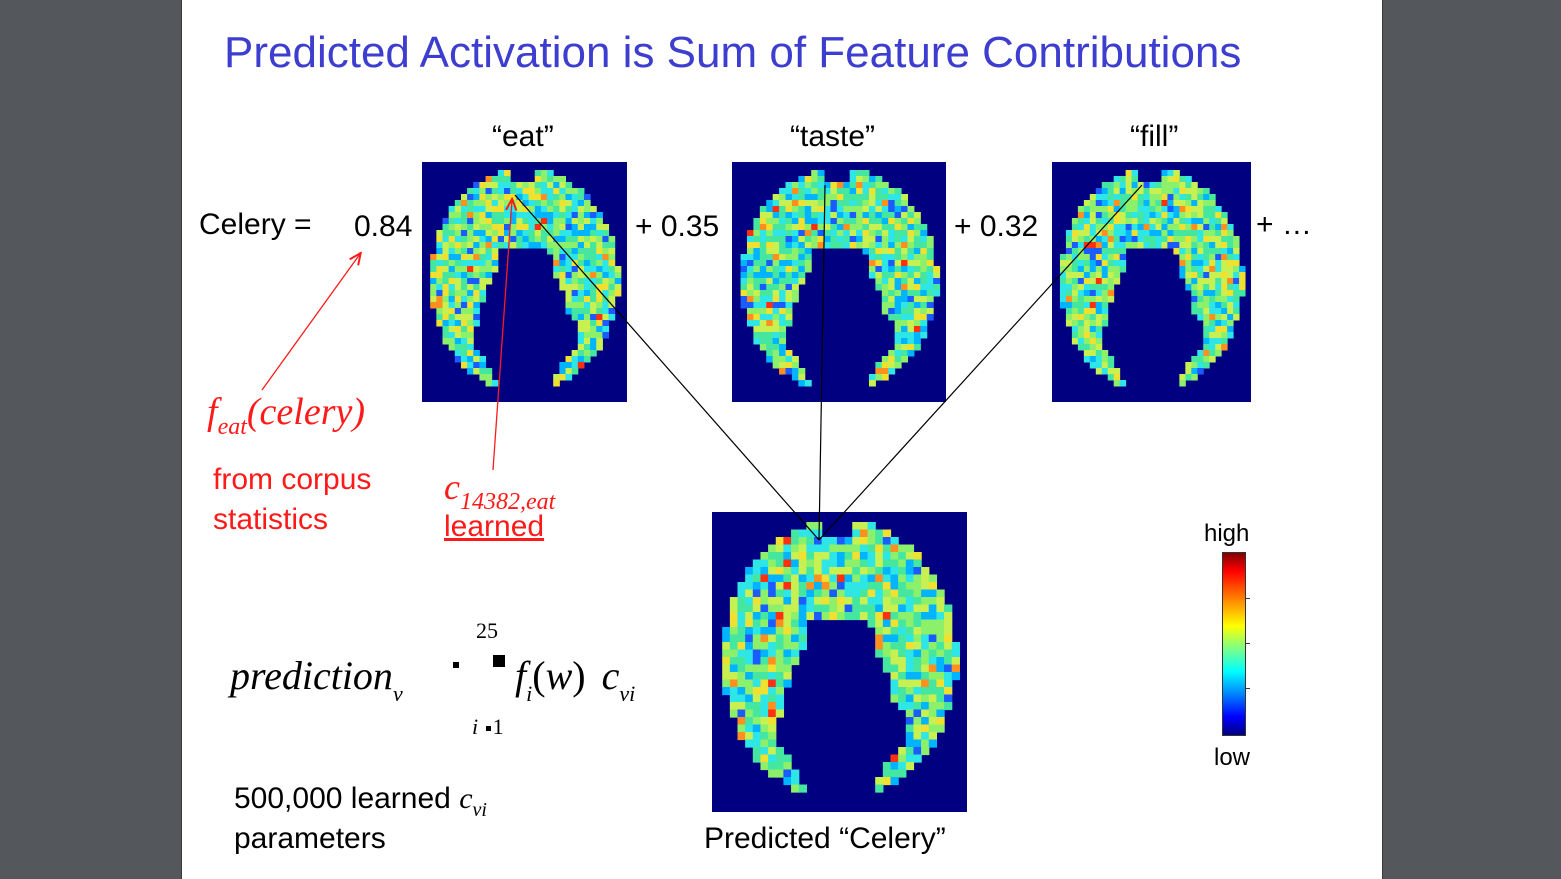  I want to click on feature-label-fill: “fill”, so click(1154, 136).